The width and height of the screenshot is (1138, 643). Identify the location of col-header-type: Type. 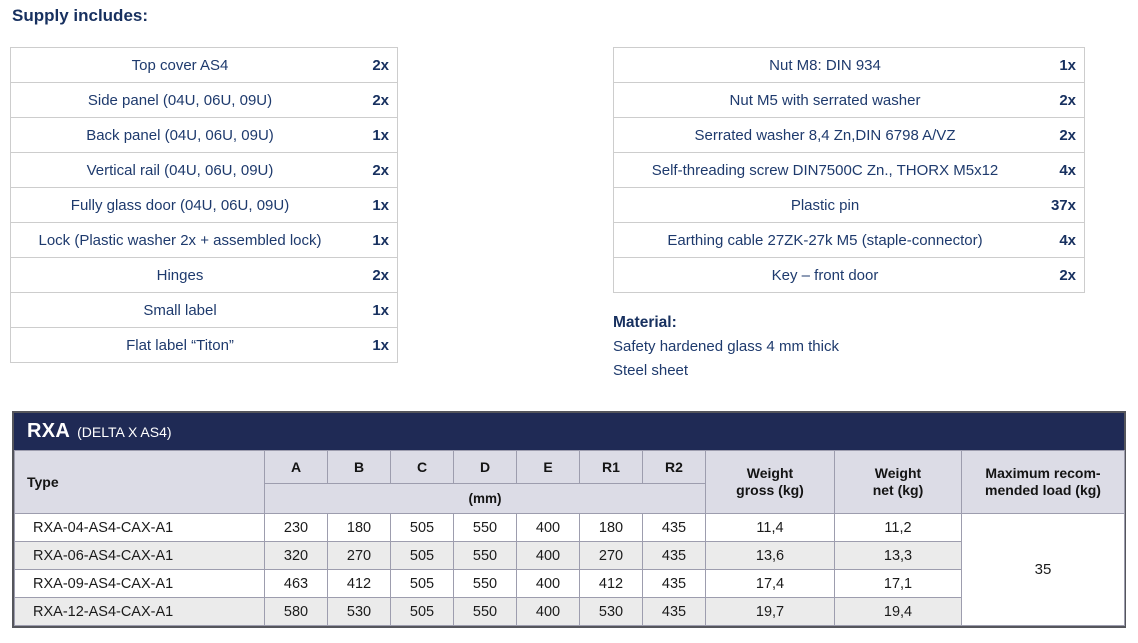
(139, 482).